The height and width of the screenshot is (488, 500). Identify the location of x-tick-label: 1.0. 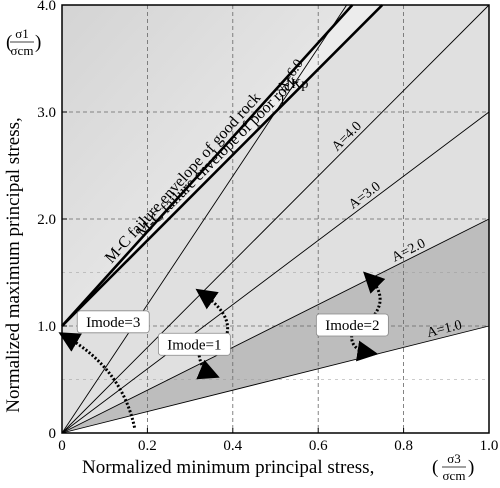
(489, 446).